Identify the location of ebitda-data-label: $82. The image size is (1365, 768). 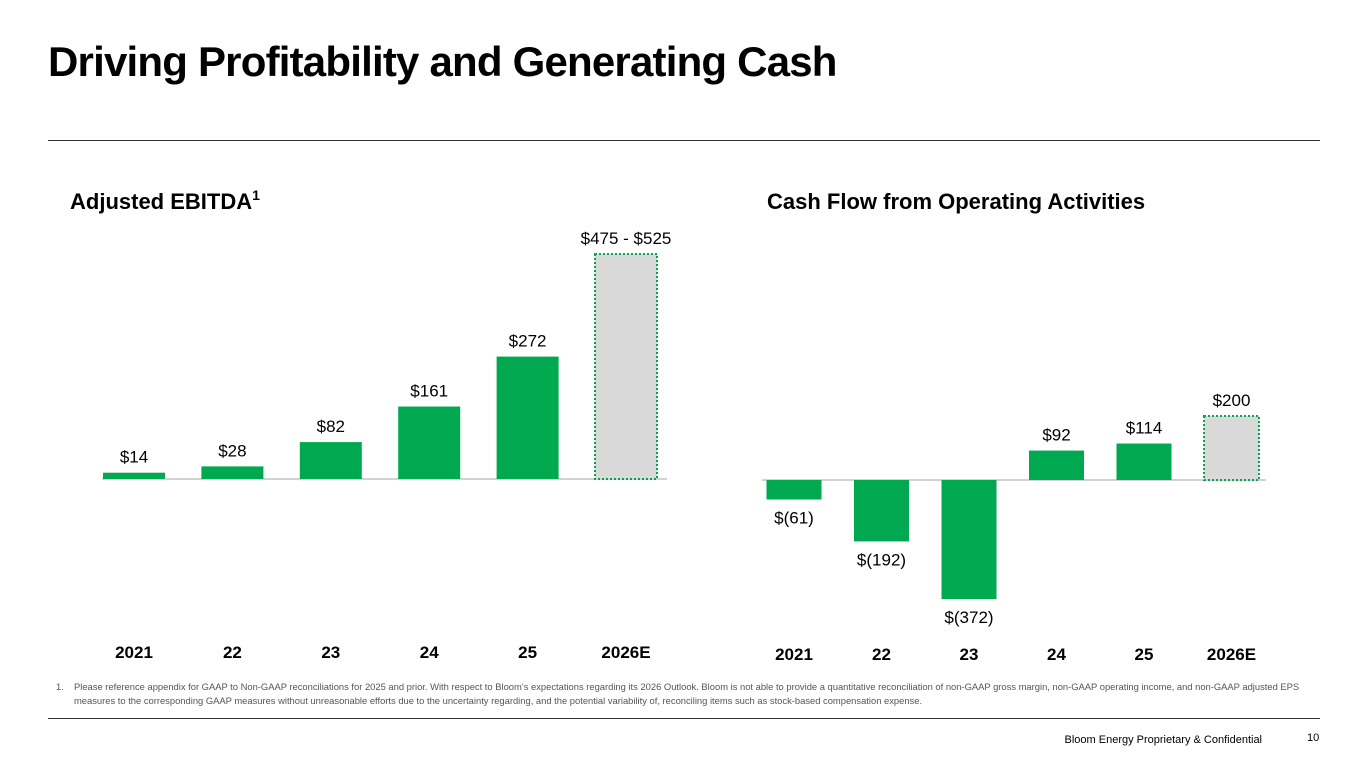
(331, 426).